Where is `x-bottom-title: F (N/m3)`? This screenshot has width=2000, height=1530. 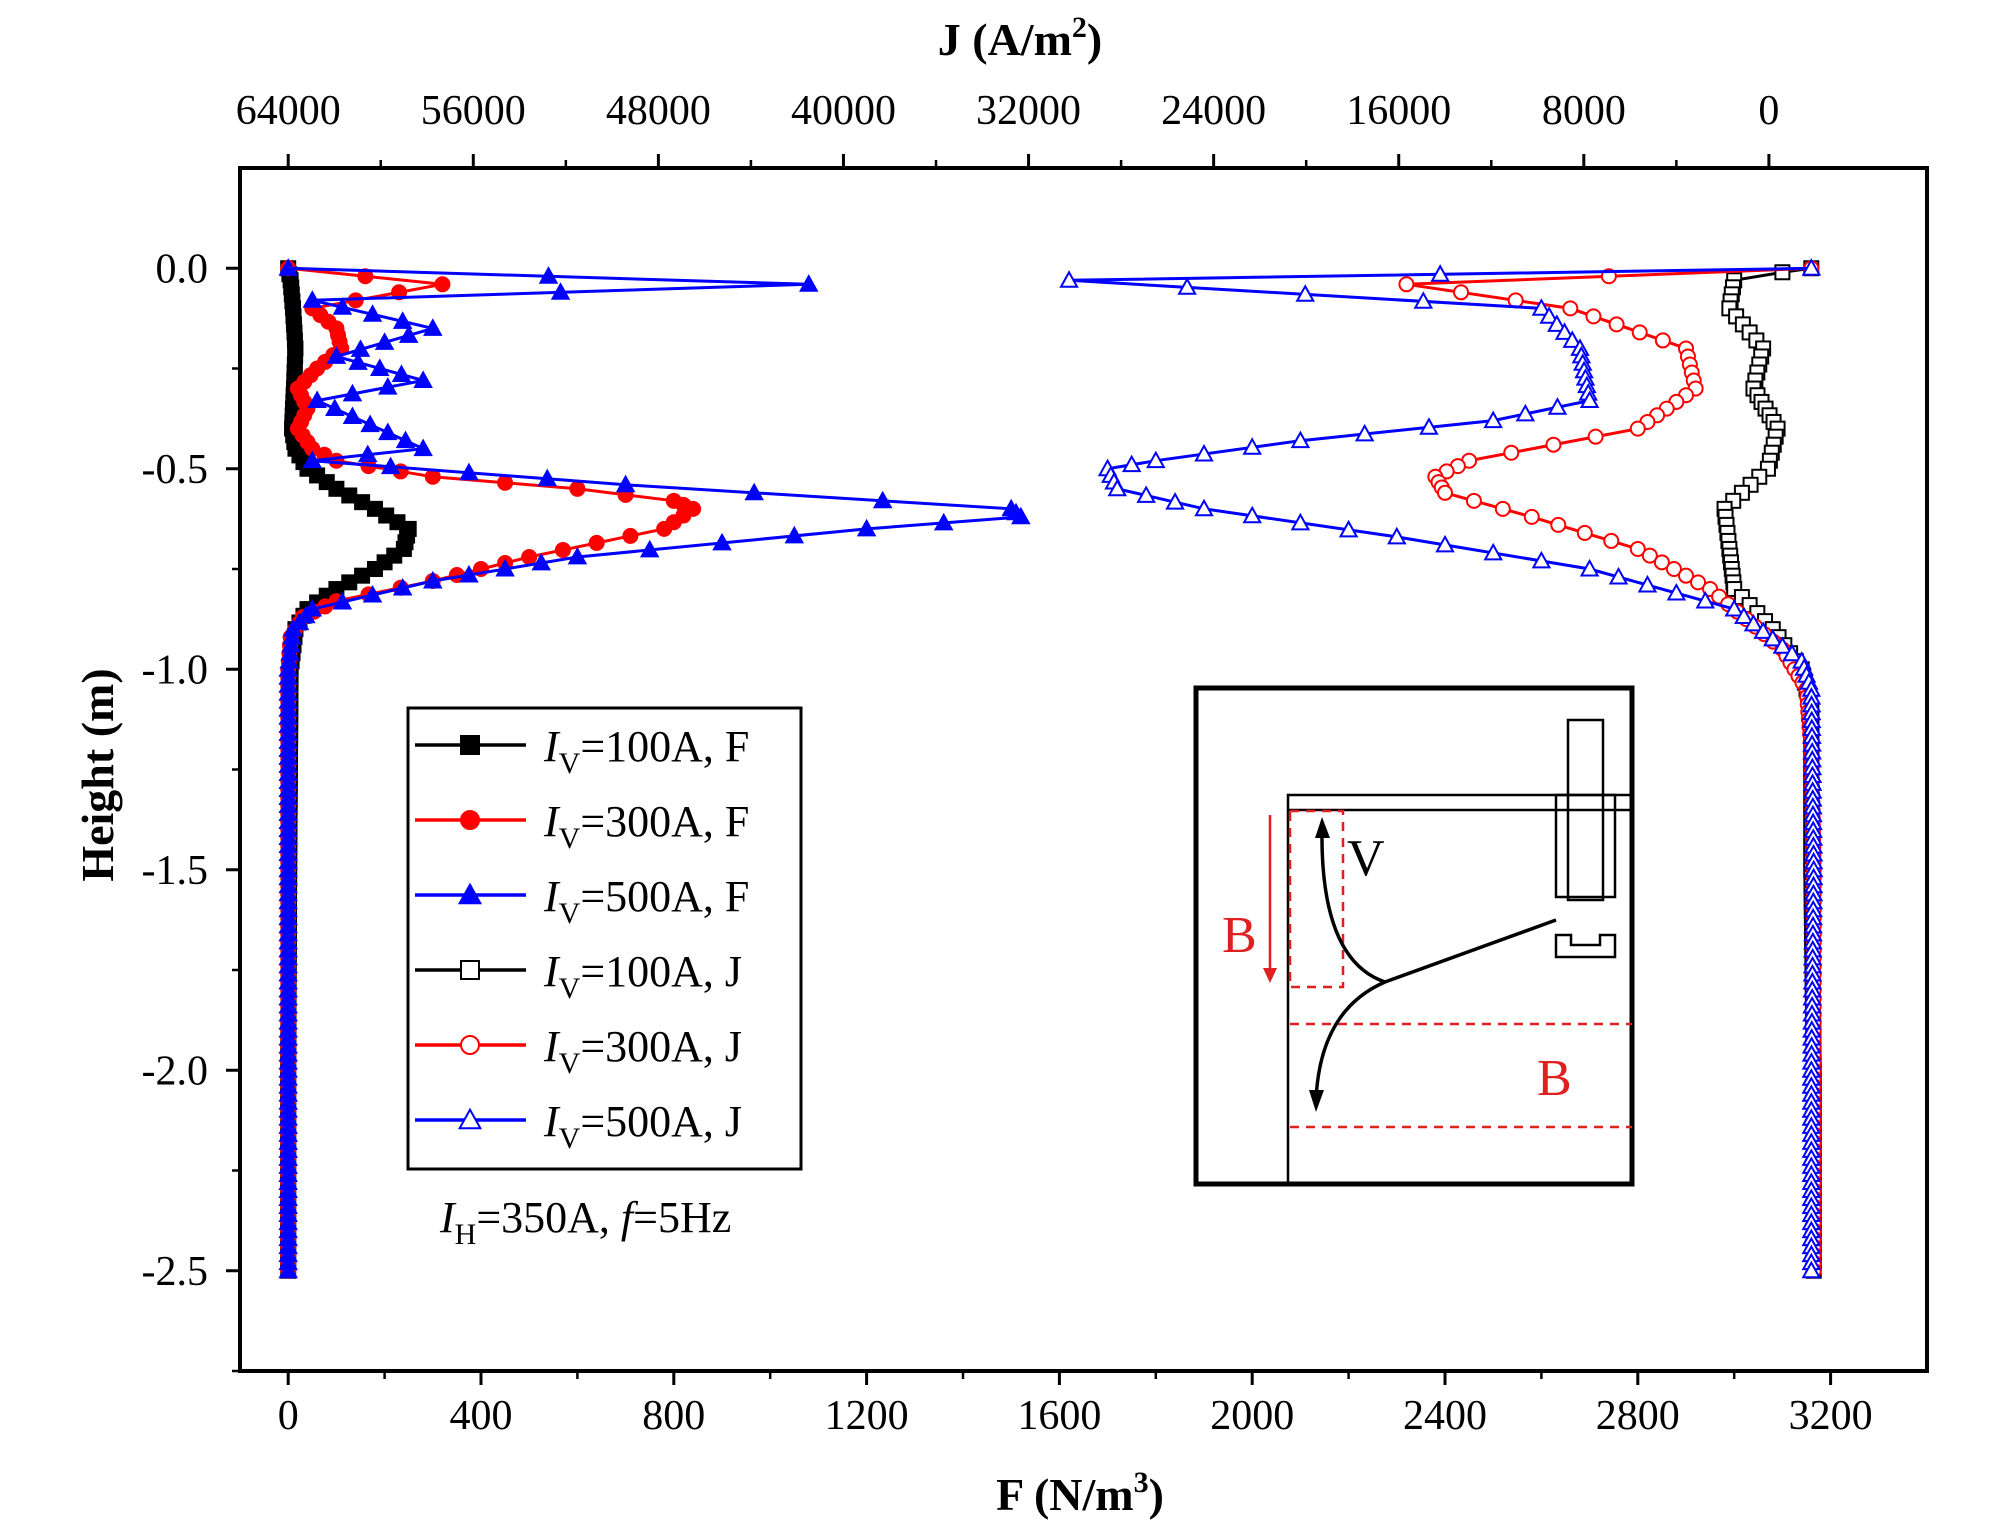 x-bottom-title: F (N/m3) is located at coordinates (1080, 1493).